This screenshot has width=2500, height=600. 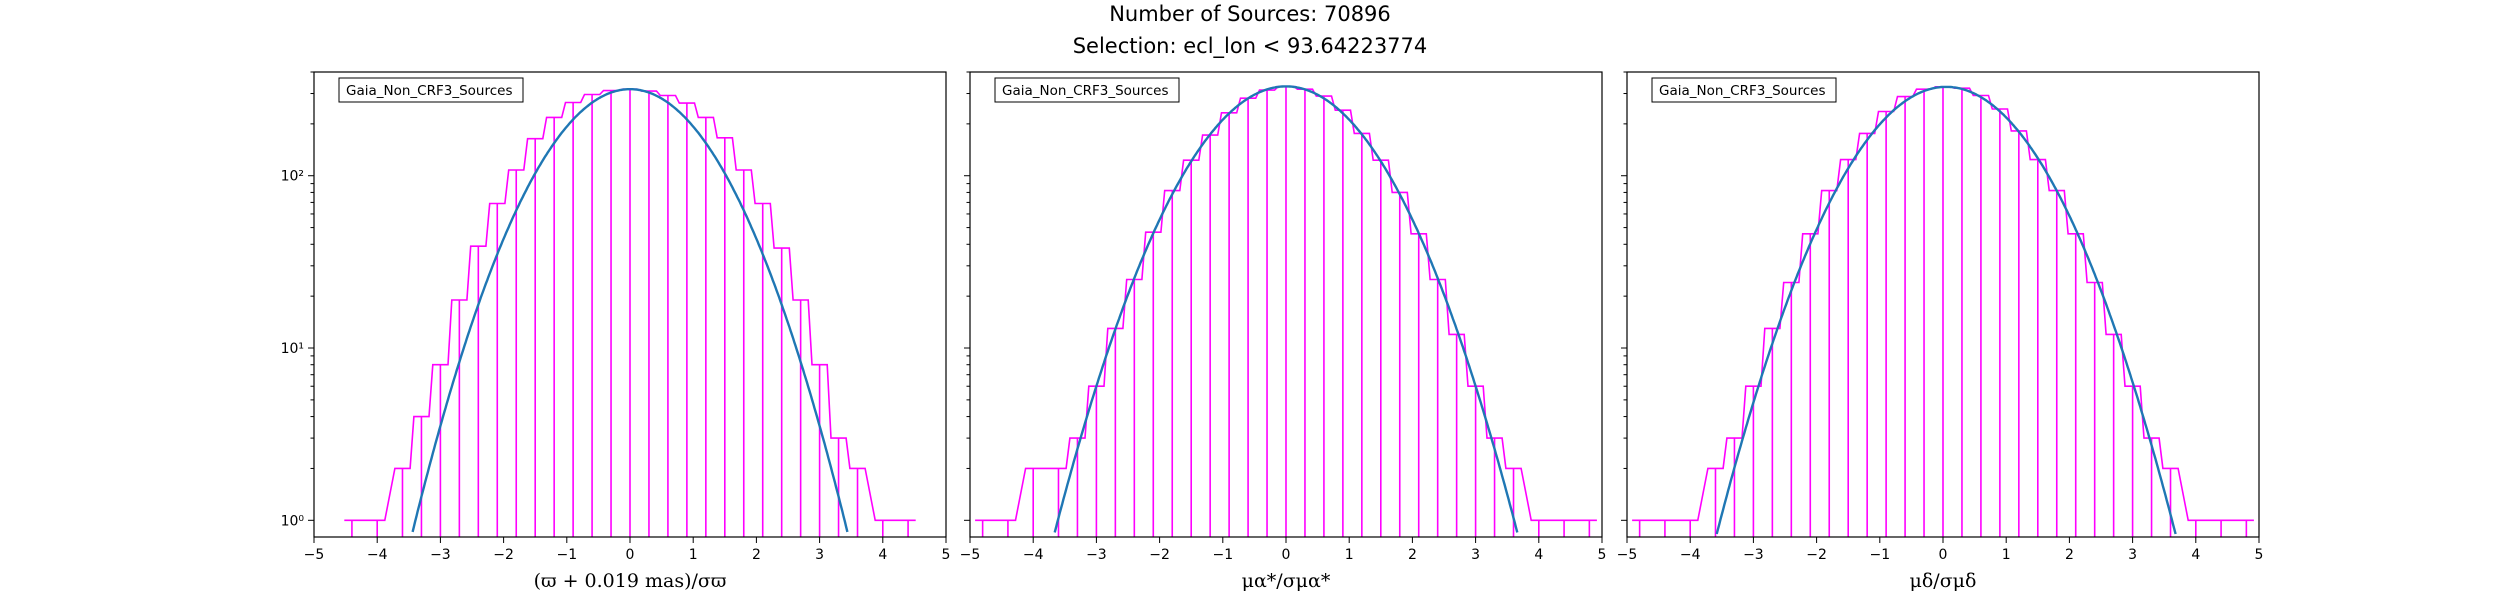 I want to click on y-tick-label: 10⁰, so click(x=293, y=521).